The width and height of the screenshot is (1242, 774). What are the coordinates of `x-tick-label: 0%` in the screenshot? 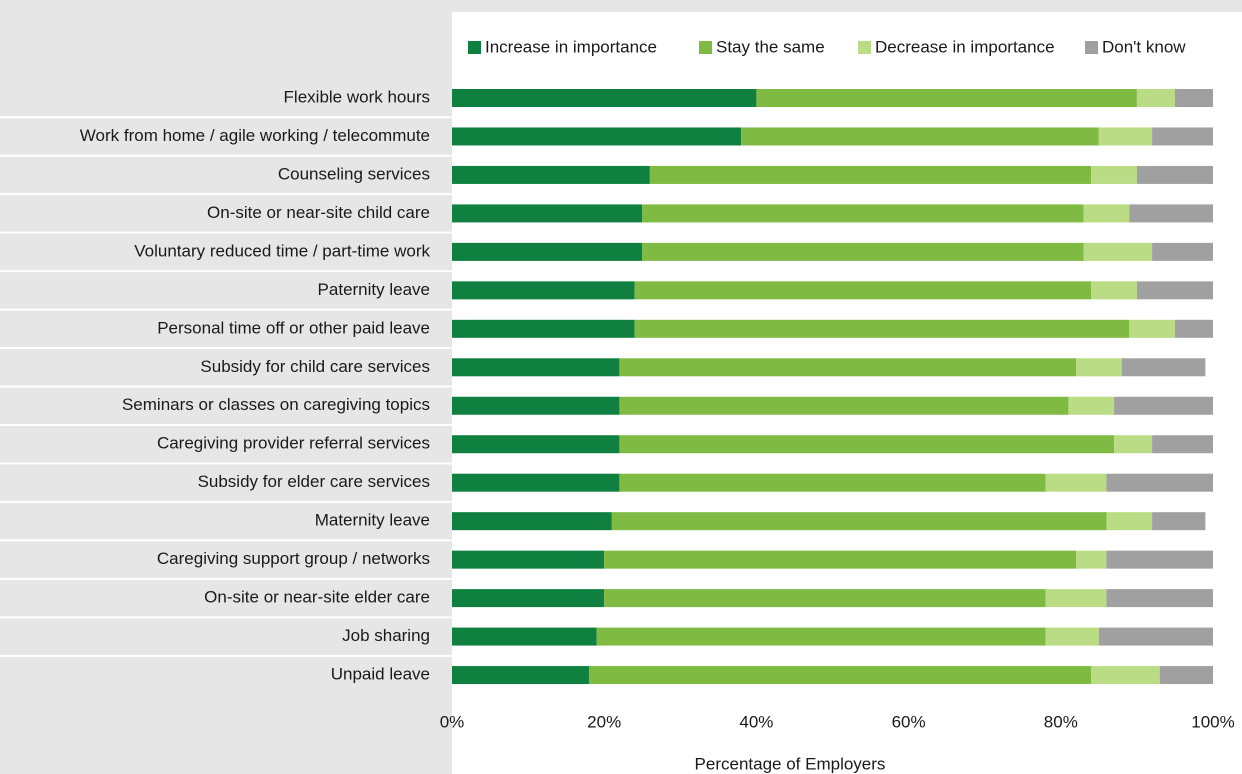 It's located at (452, 721).